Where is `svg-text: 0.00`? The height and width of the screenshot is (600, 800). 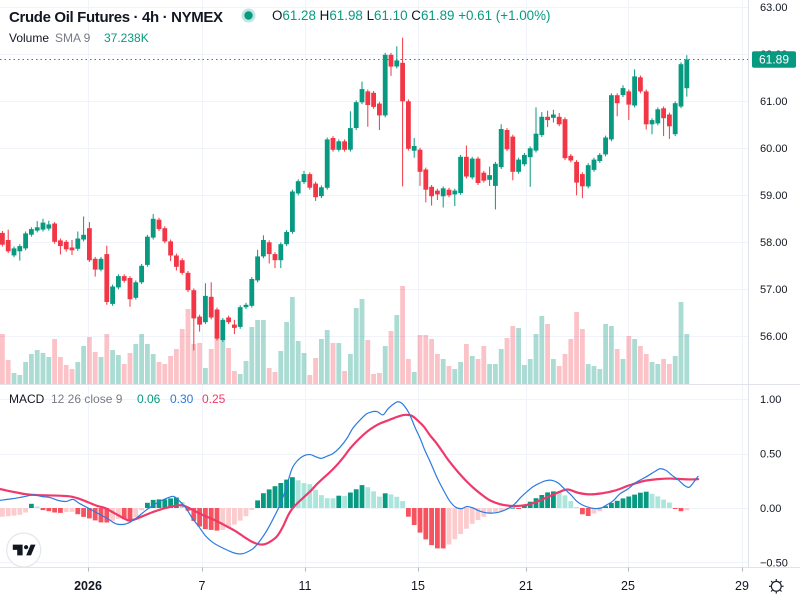 svg-text: 0.00 is located at coordinates (770, 509).